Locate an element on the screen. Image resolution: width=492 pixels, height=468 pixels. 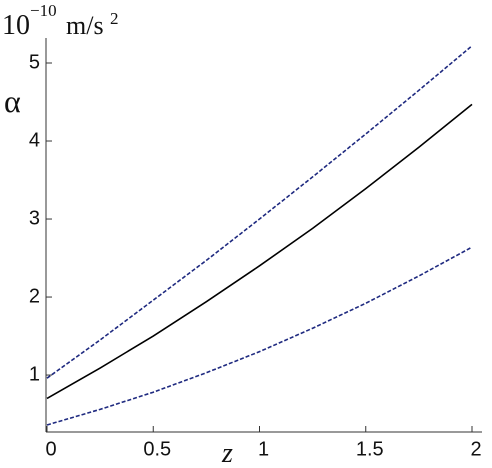
y-tick-label: 3 is located at coordinates (34, 218).